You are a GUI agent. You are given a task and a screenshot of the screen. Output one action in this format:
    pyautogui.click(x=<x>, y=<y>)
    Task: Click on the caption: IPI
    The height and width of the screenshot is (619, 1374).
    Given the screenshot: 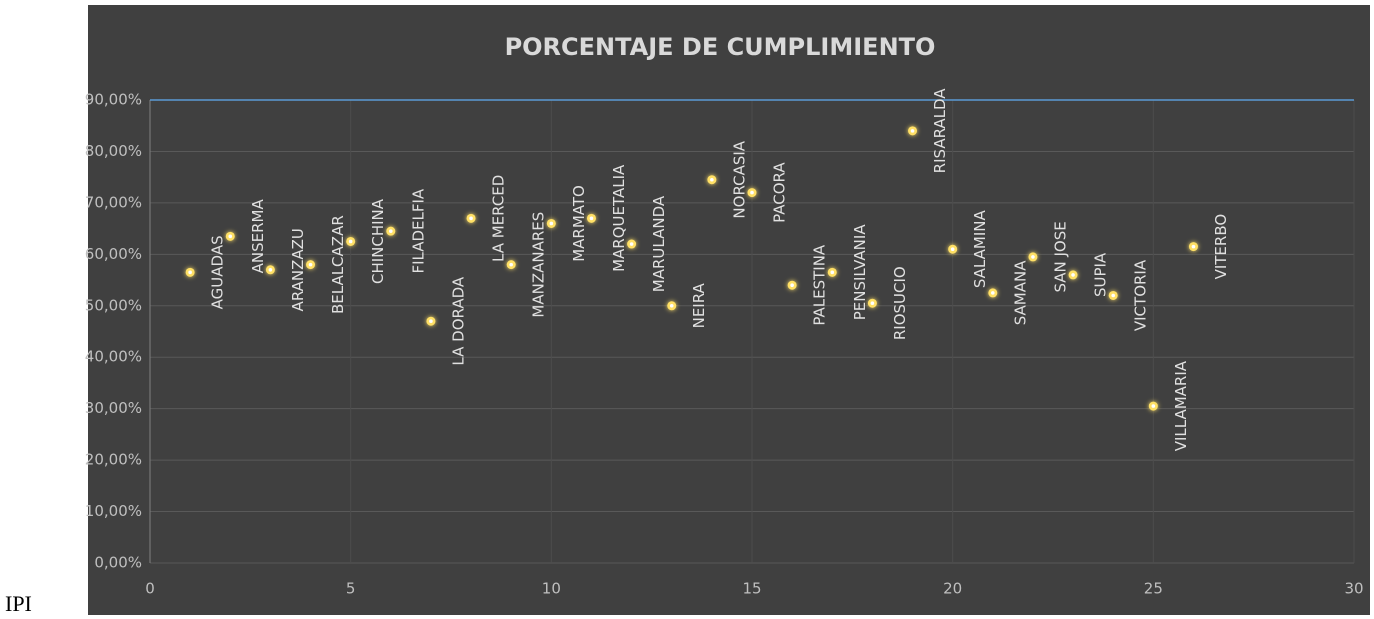 What is the action you would take?
    pyautogui.click(x=18, y=603)
    